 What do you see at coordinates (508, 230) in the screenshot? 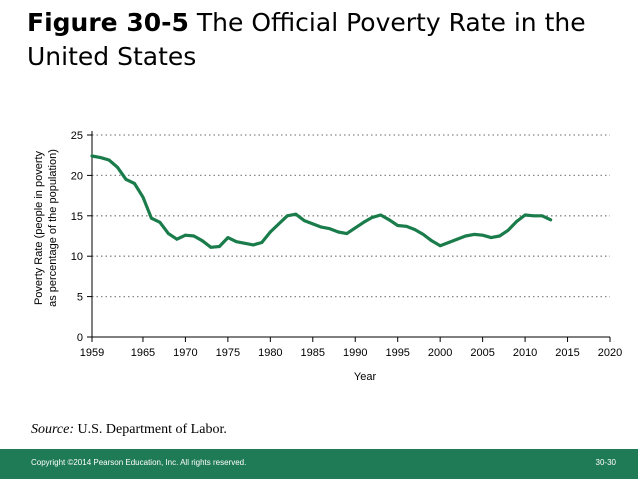
I see `data-point-2008` at bounding box center [508, 230].